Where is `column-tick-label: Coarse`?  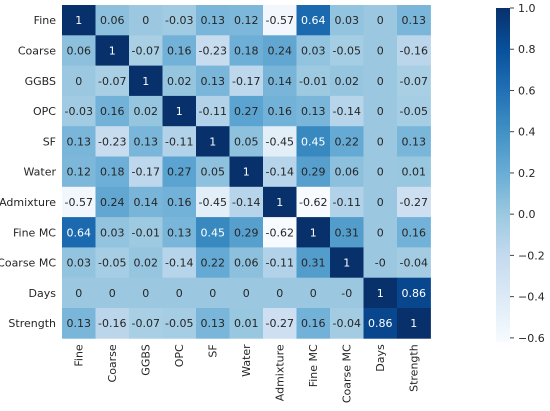
column-tick-label: Coarse is located at coordinates (112, 363).